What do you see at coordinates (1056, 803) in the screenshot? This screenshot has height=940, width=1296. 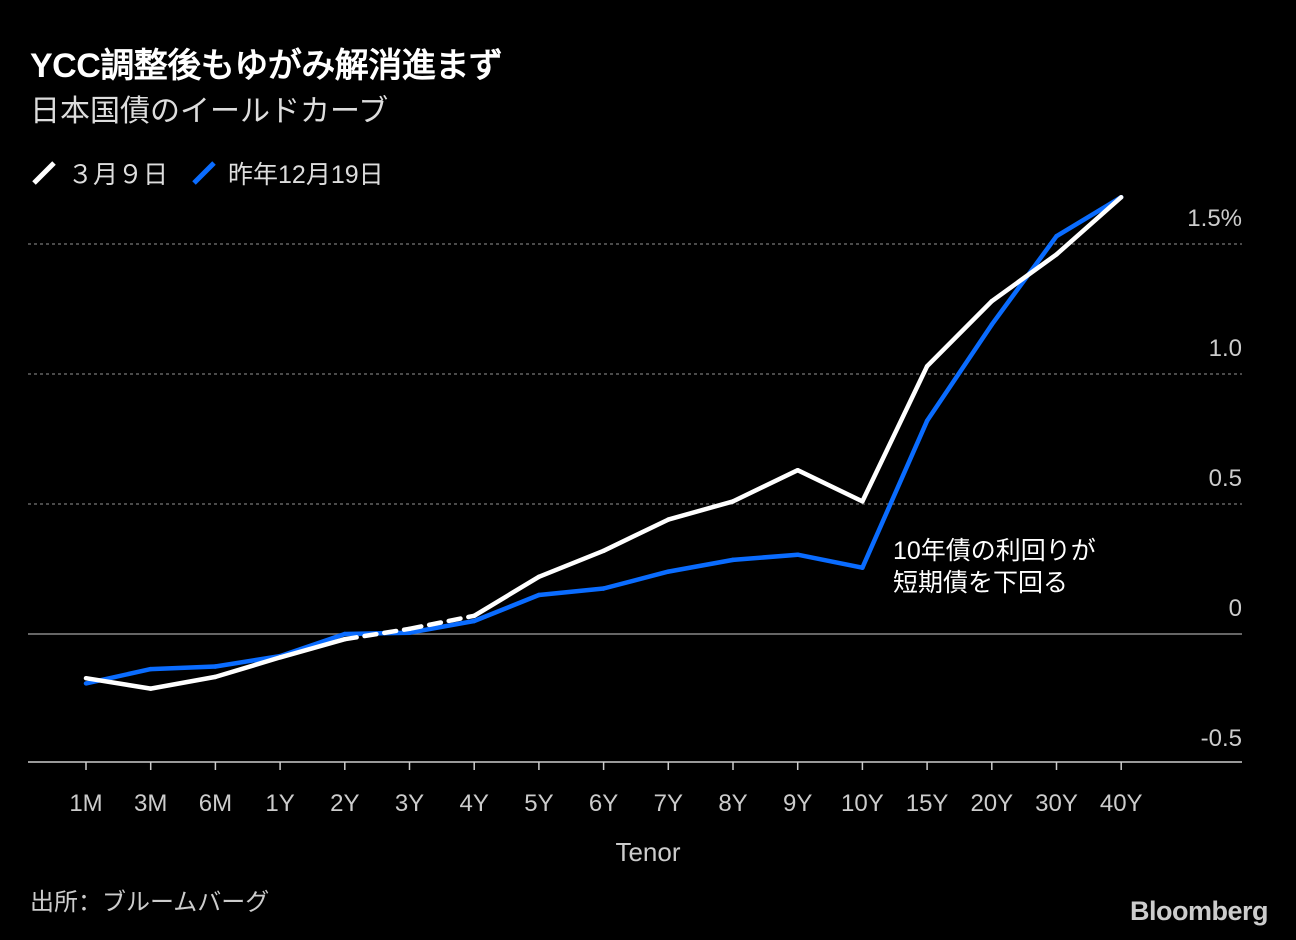 I see `x-tick-label: 30Y` at bounding box center [1056, 803].